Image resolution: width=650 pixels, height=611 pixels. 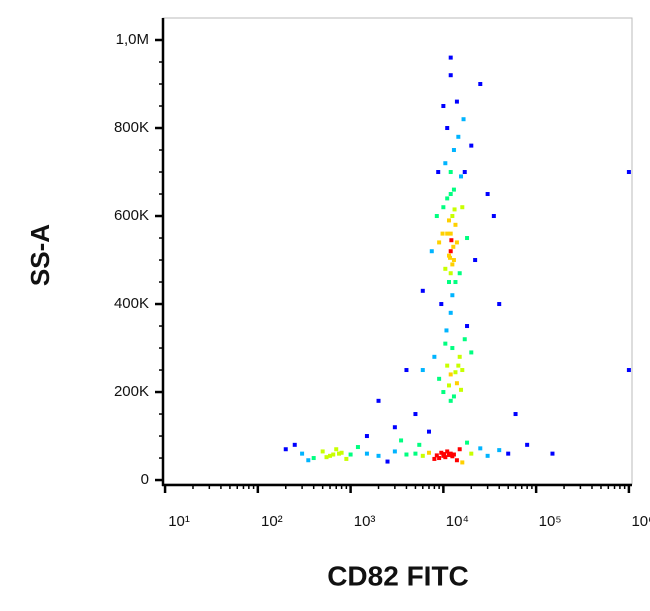 I want to click on y-tick-label: 600K, so click(x=131, y=215).